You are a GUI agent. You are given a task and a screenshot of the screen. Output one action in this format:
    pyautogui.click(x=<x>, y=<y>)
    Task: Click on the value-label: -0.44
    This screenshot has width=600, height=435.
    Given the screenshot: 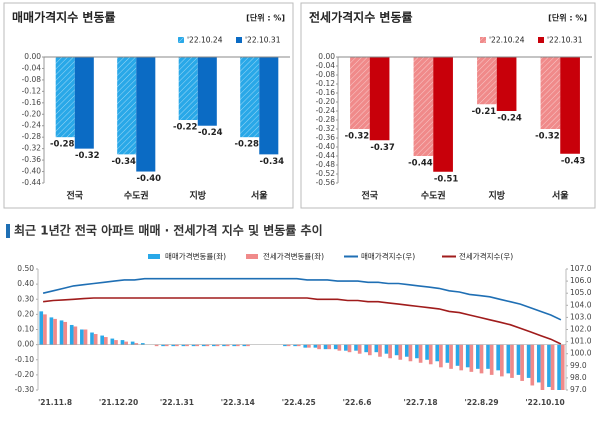 What is the action you would take?
    pyautogui.click(x=420, y=164)
    